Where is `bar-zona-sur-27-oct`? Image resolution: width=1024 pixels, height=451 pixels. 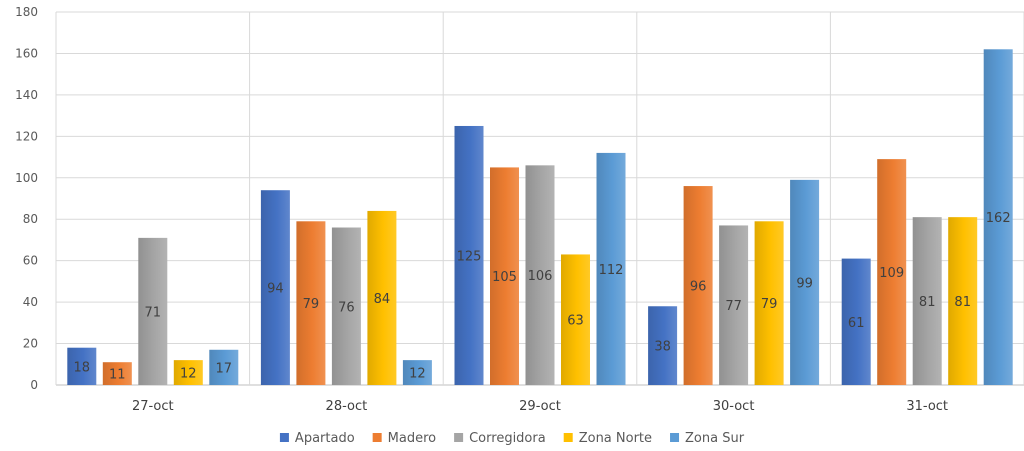
bar-zona-sur-27-oct is located at coordinates (224, 367).